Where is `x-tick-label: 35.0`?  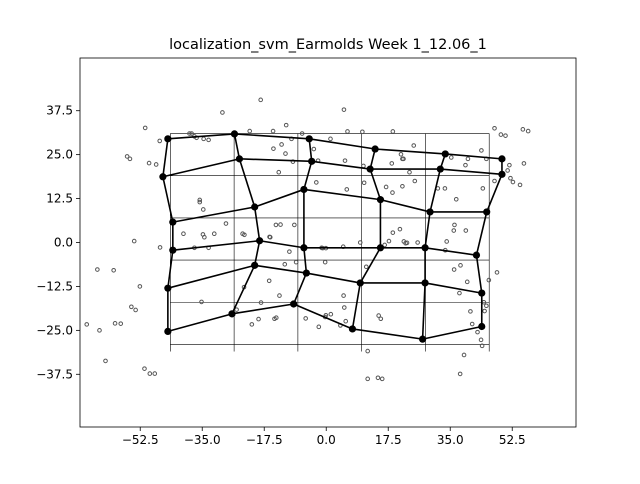
x-tick-label: 35.0 is located at coordinates (450, 440).